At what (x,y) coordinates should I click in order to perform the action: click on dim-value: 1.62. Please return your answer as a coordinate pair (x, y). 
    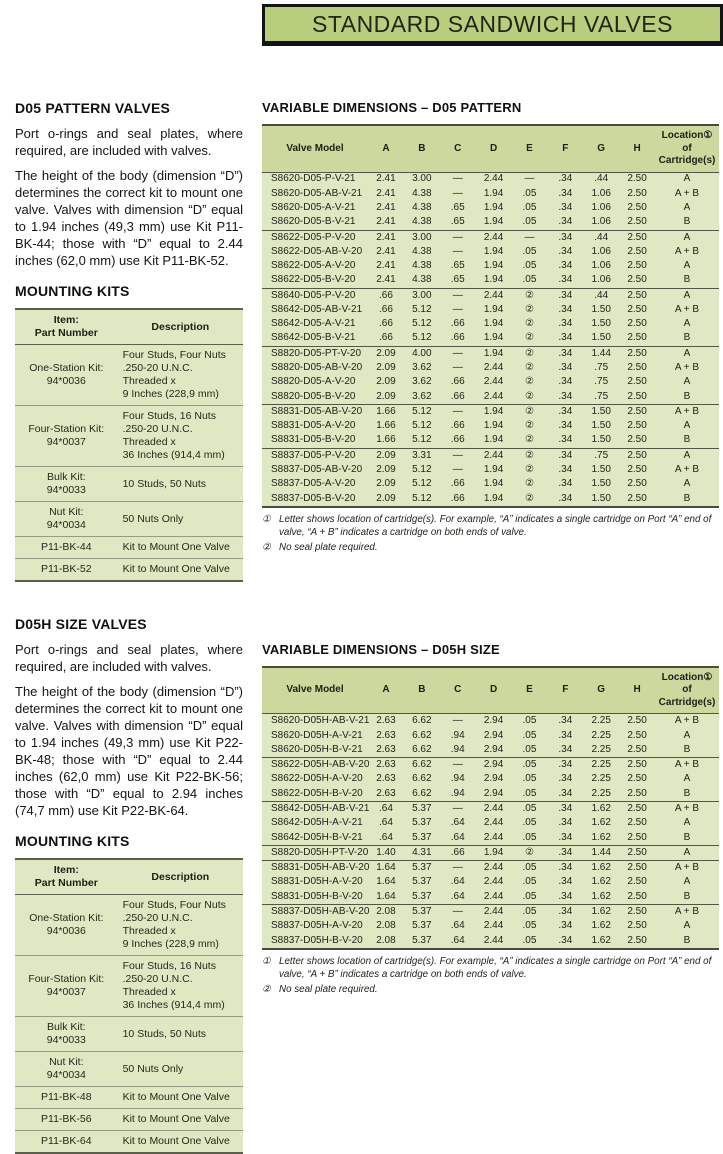
    Looking at the image, I should click on (601, 896).